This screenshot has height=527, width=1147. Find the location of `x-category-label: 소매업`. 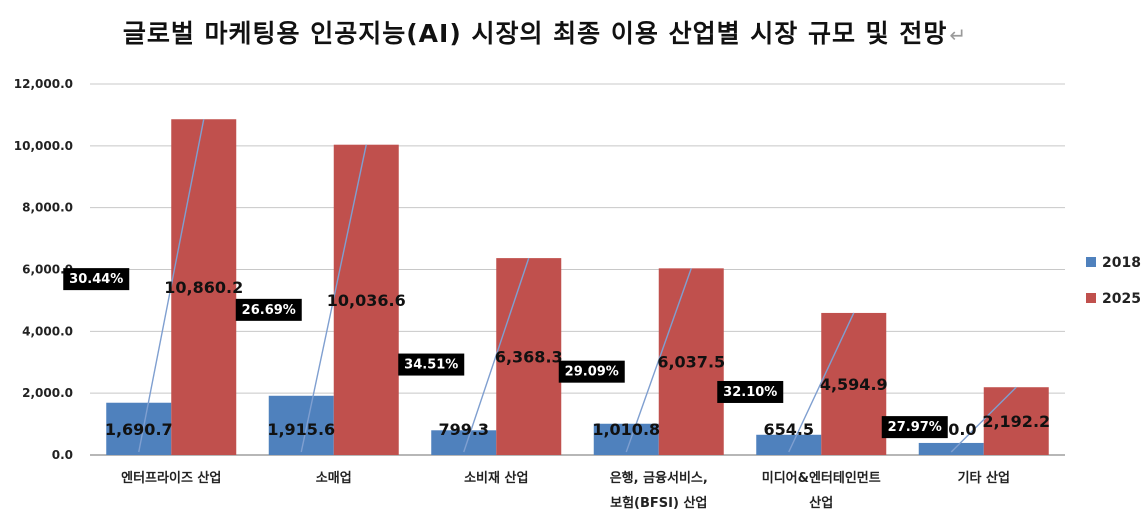

x-category-label: 소매업 is located at coordinates (334, 478).